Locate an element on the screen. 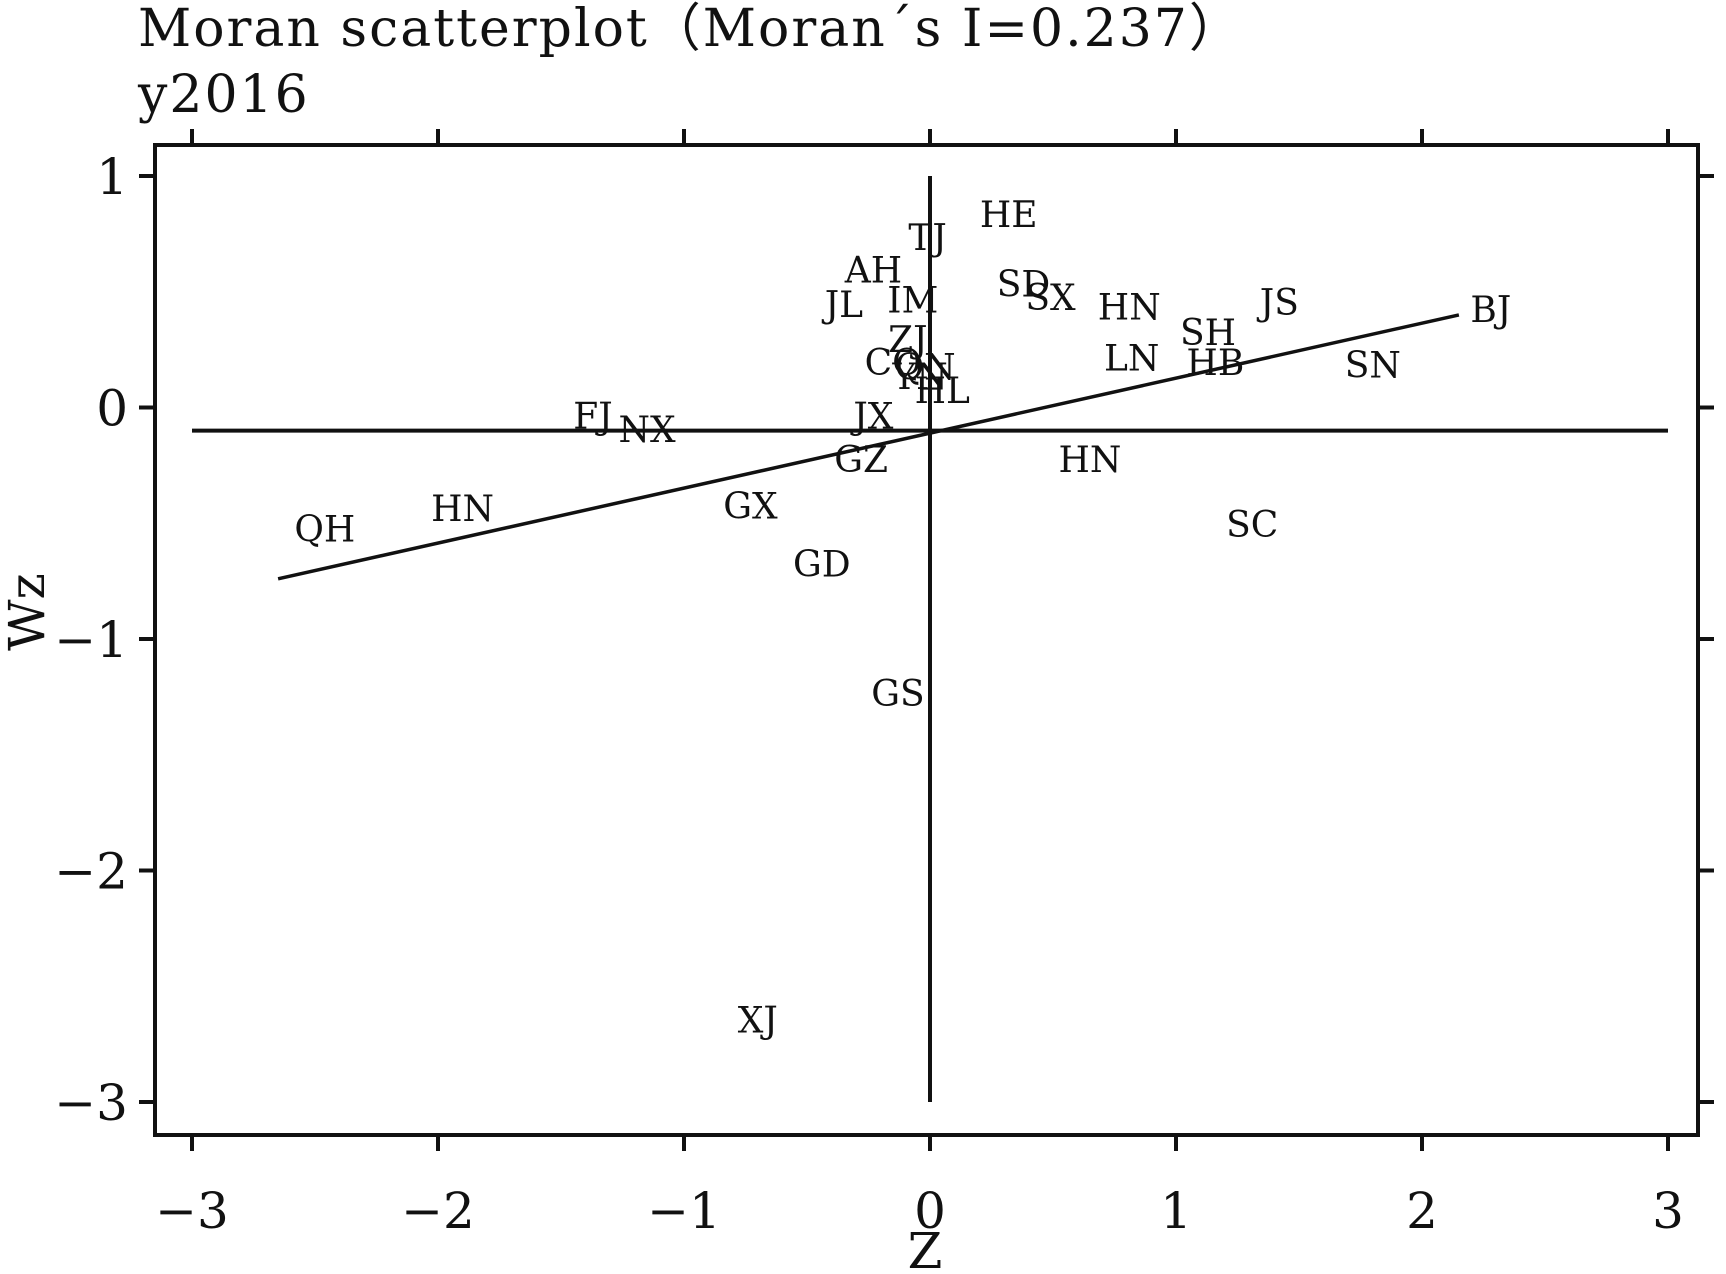  point-label-fj: FJ is located at coordinates (592, 416).